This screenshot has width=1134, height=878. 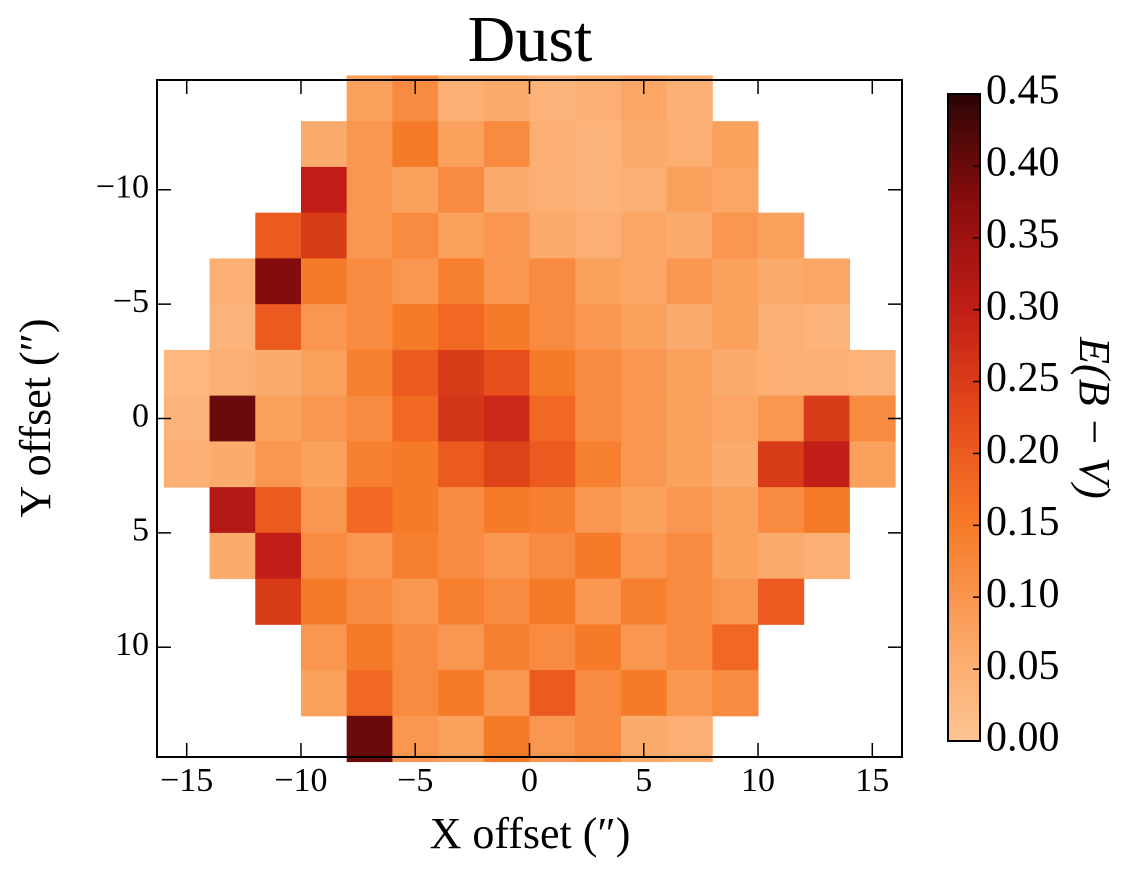 I want to click on colorbar-tick-label: 0.05, so click(x=1023, y=666).